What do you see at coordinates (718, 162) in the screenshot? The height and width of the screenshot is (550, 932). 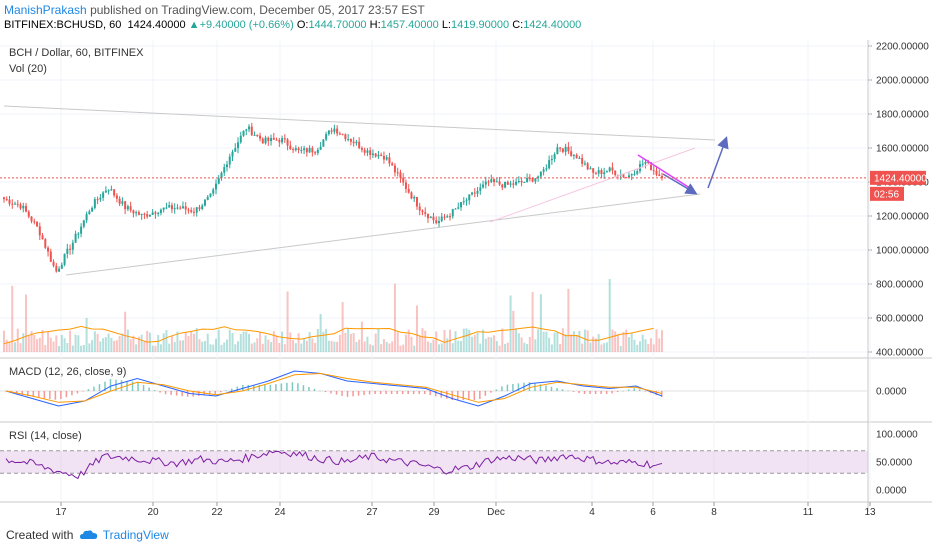 I see `up-projection-arrow` at bounding box center [718, 162].